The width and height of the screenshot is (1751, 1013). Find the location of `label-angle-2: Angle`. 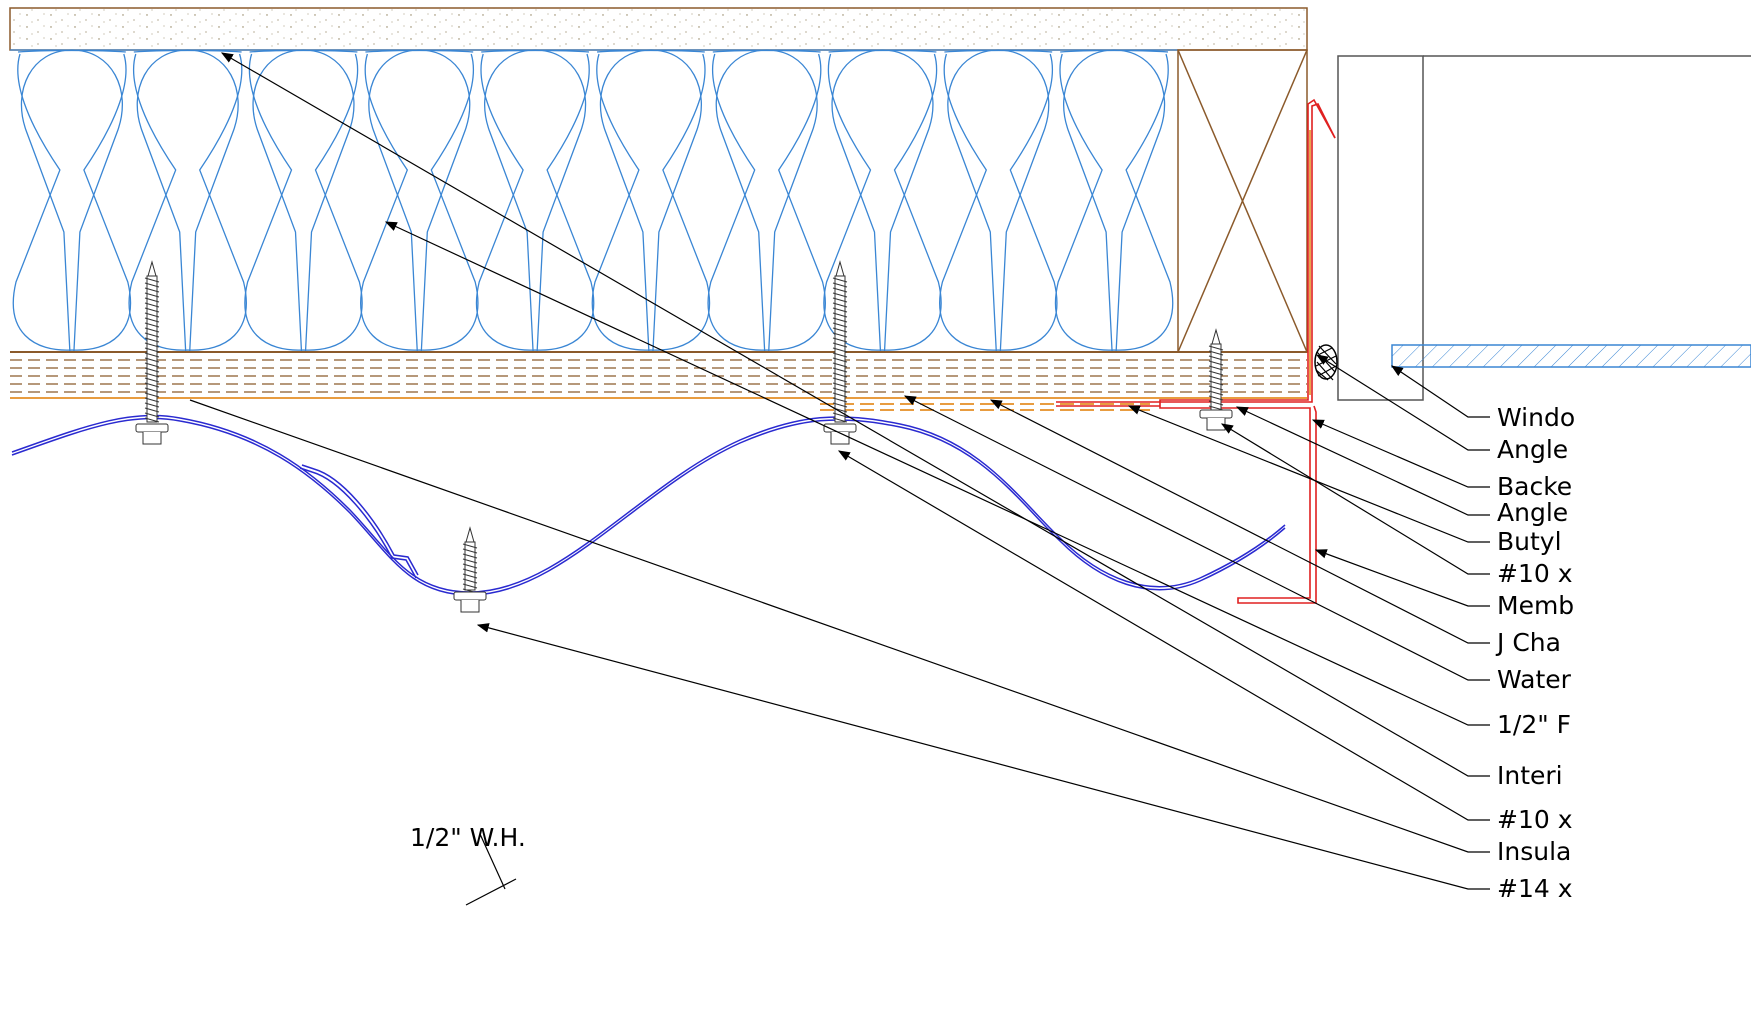

label-angle-2: Angle is located at coordinates (1532, 512).